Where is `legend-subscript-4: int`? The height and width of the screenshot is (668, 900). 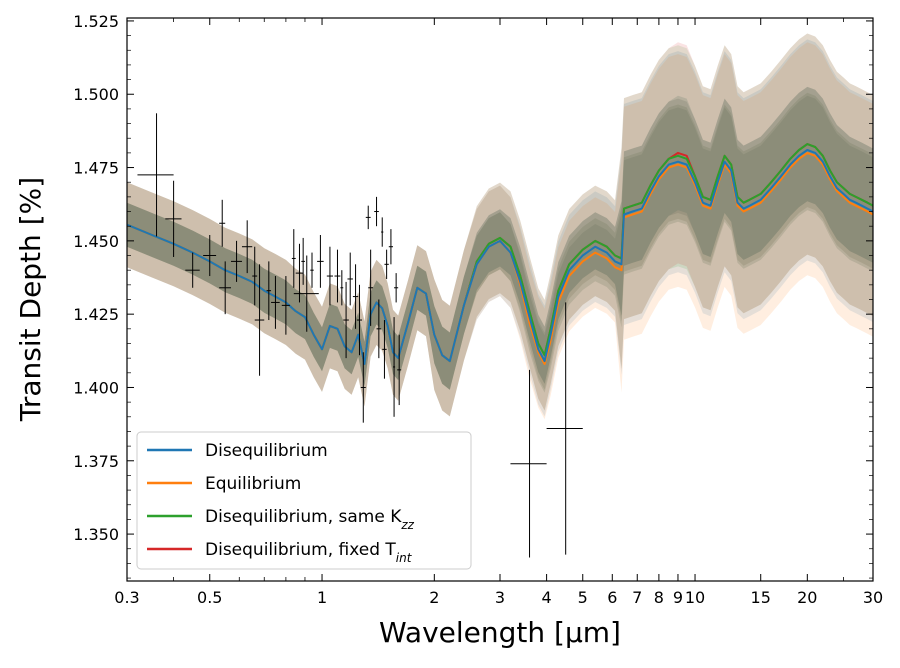
legend-subscript-4: int is located at coordinates (404, 558).